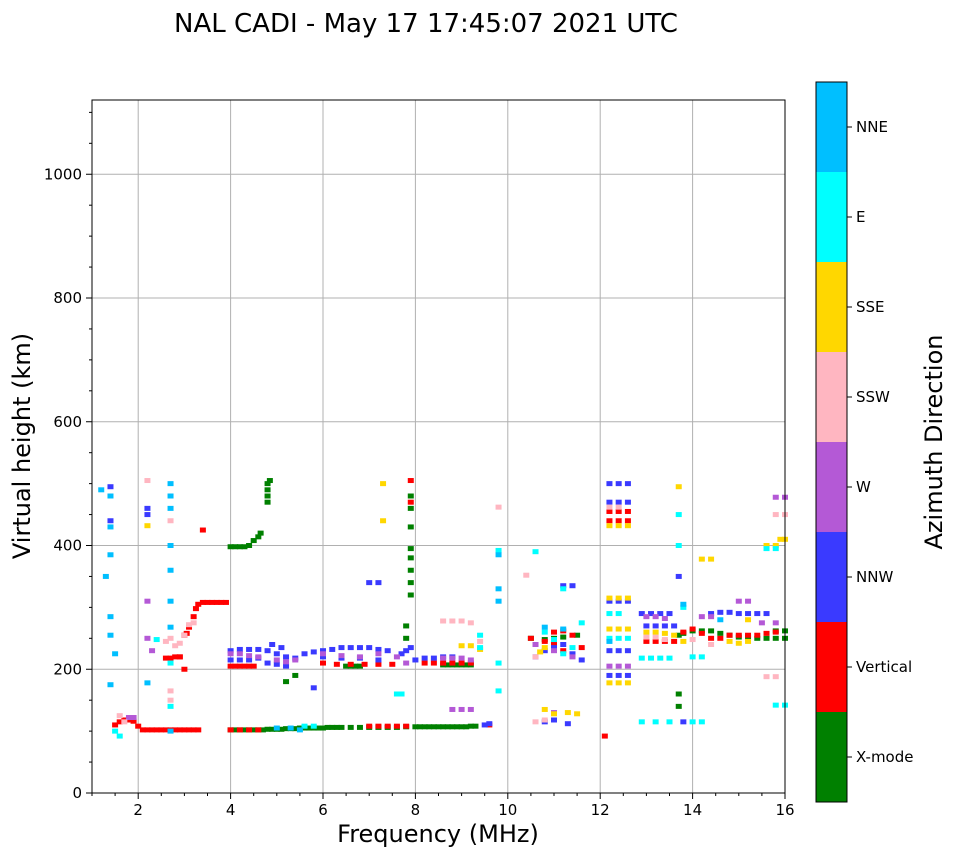  Describe the element at coordinates (67, 669) in the screenshot. I see `y-tick-label: 200` at that location.